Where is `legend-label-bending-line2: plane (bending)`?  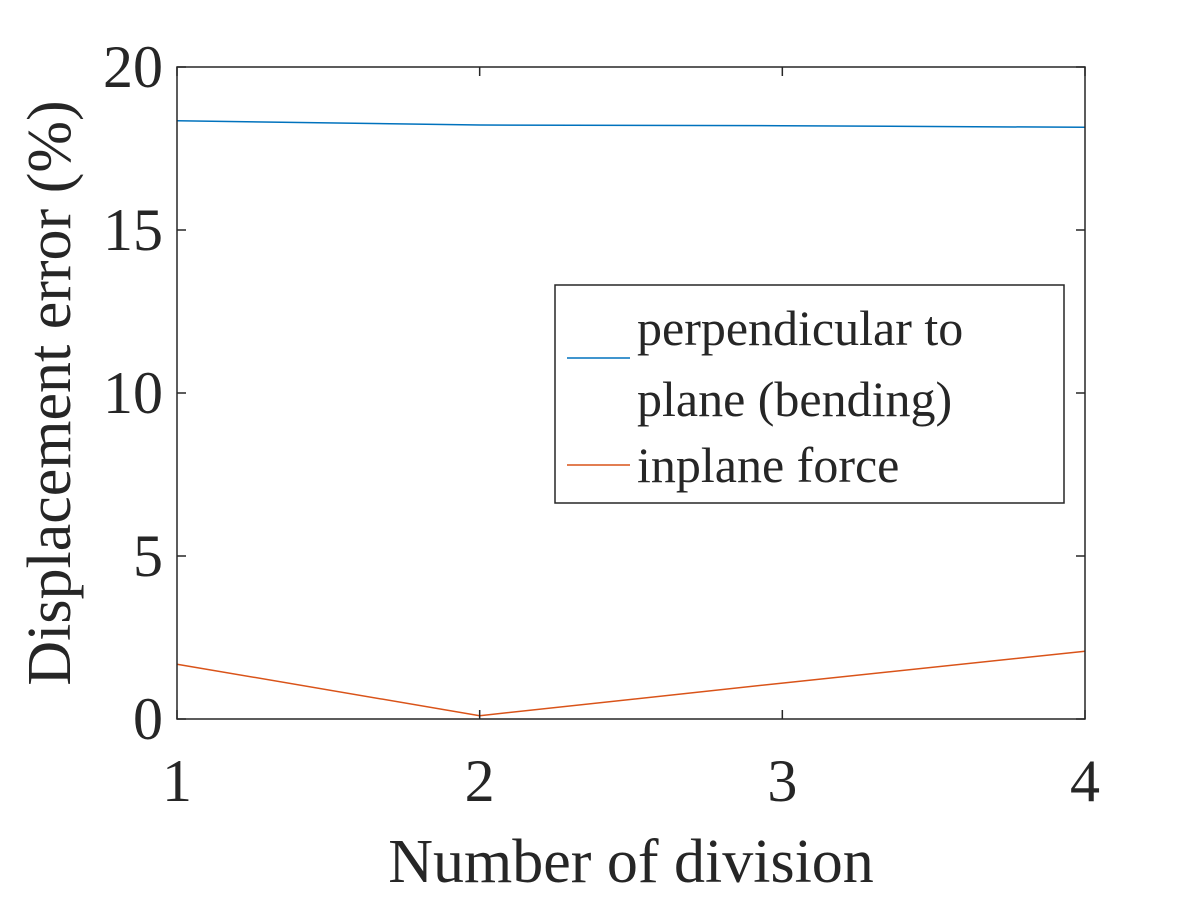
legend-label-bending-line2: plane (bending) is located at coordinates (794, 399).